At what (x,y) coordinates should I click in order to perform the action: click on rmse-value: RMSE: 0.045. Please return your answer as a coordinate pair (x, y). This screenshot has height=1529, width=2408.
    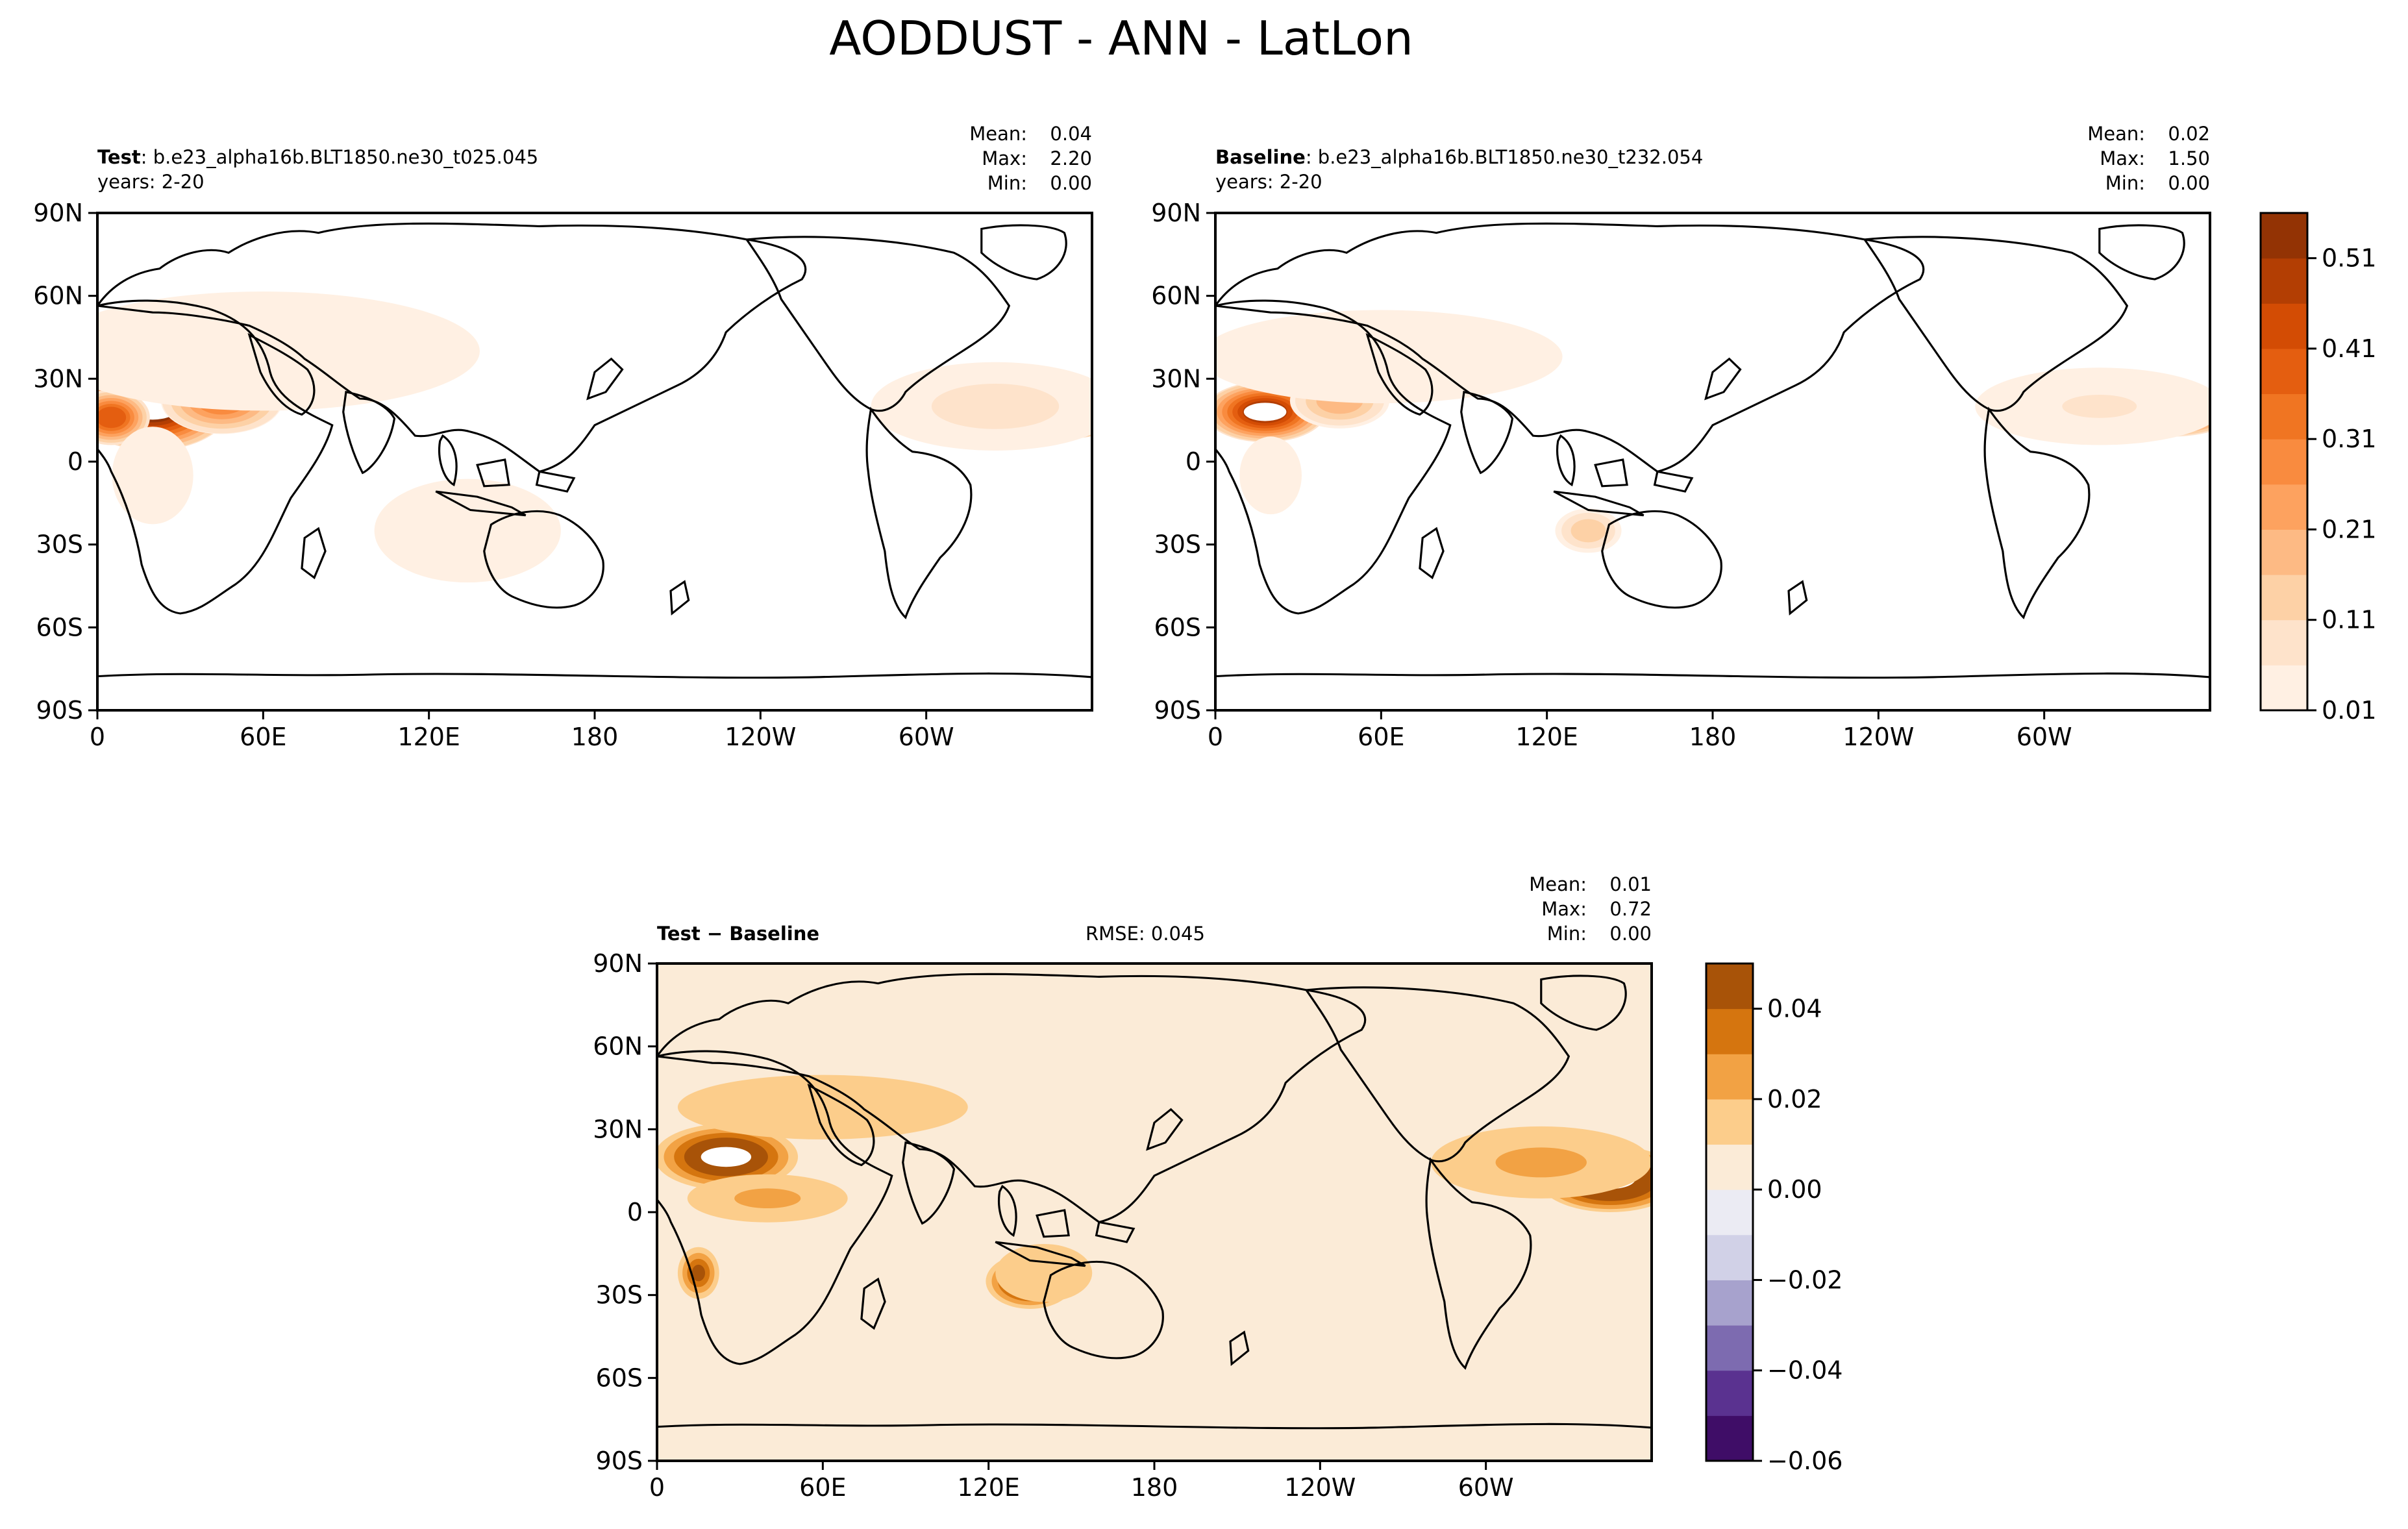
    Looking at the image, I should click on (1145, 934).